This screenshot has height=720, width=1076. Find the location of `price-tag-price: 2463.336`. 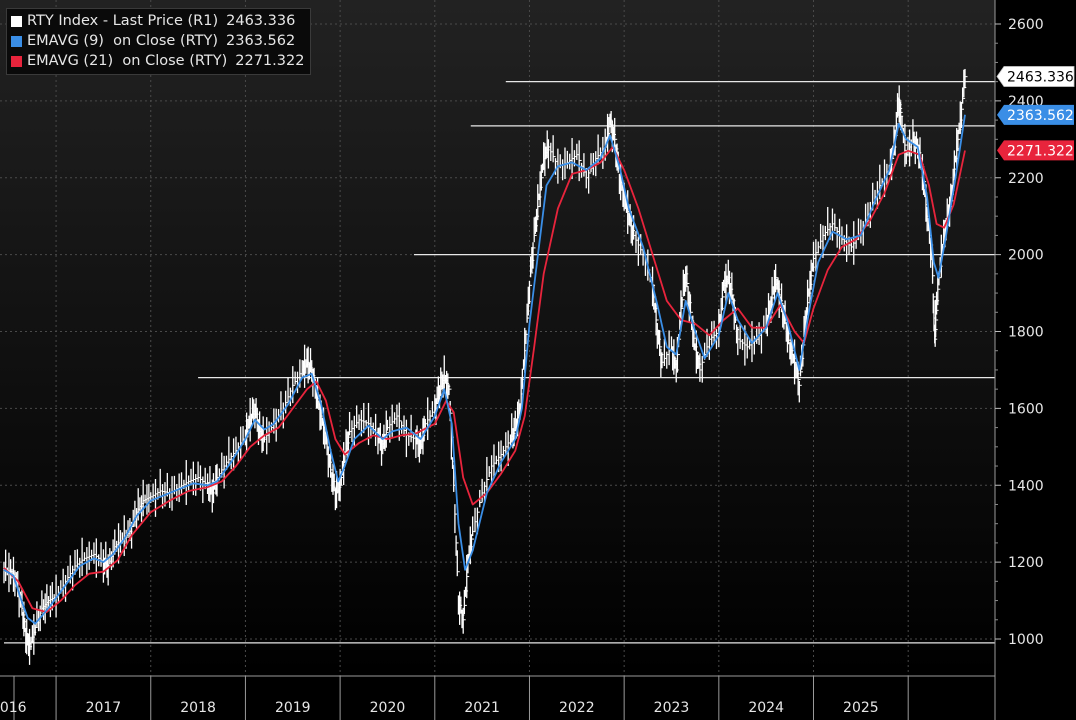

price-tag-price: 2463.336 is located at coordinates (1035, 76).